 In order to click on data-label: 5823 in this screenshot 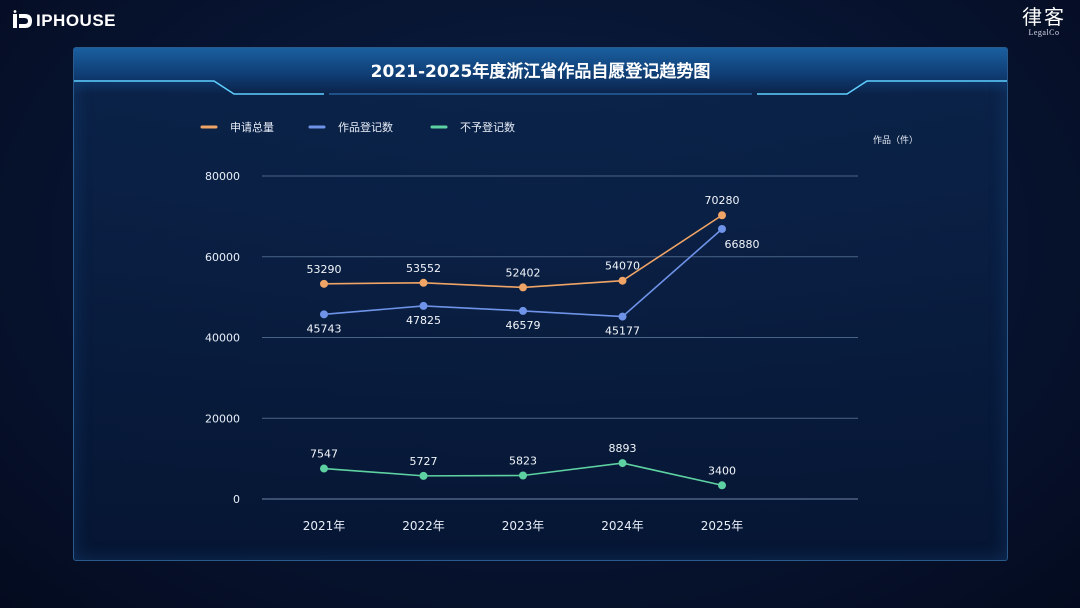, I will do `click(523, 460)`.